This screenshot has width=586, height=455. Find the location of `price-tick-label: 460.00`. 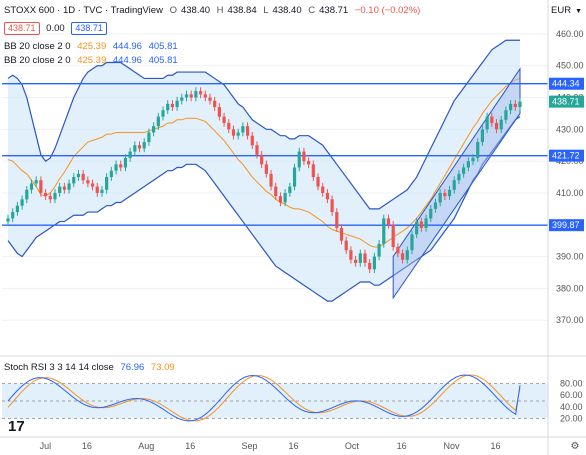

price-tick-label: 460.00 is located at coordinates (570, 34).